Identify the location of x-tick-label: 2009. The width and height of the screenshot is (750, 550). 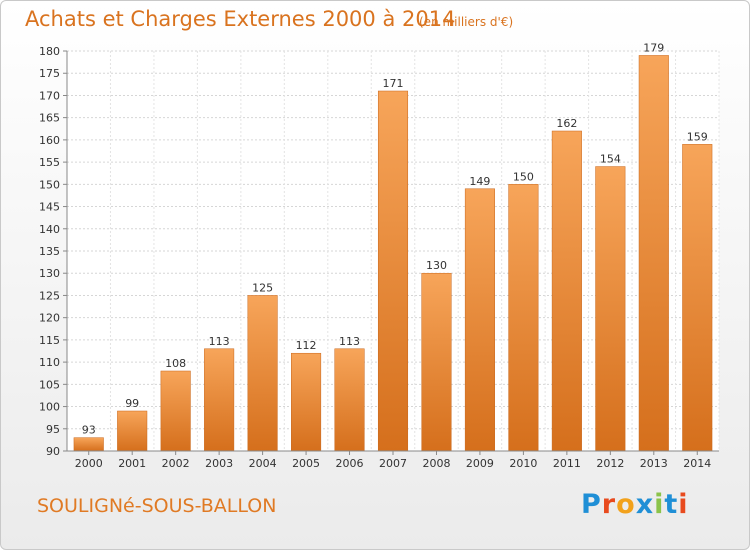
(480, 463).